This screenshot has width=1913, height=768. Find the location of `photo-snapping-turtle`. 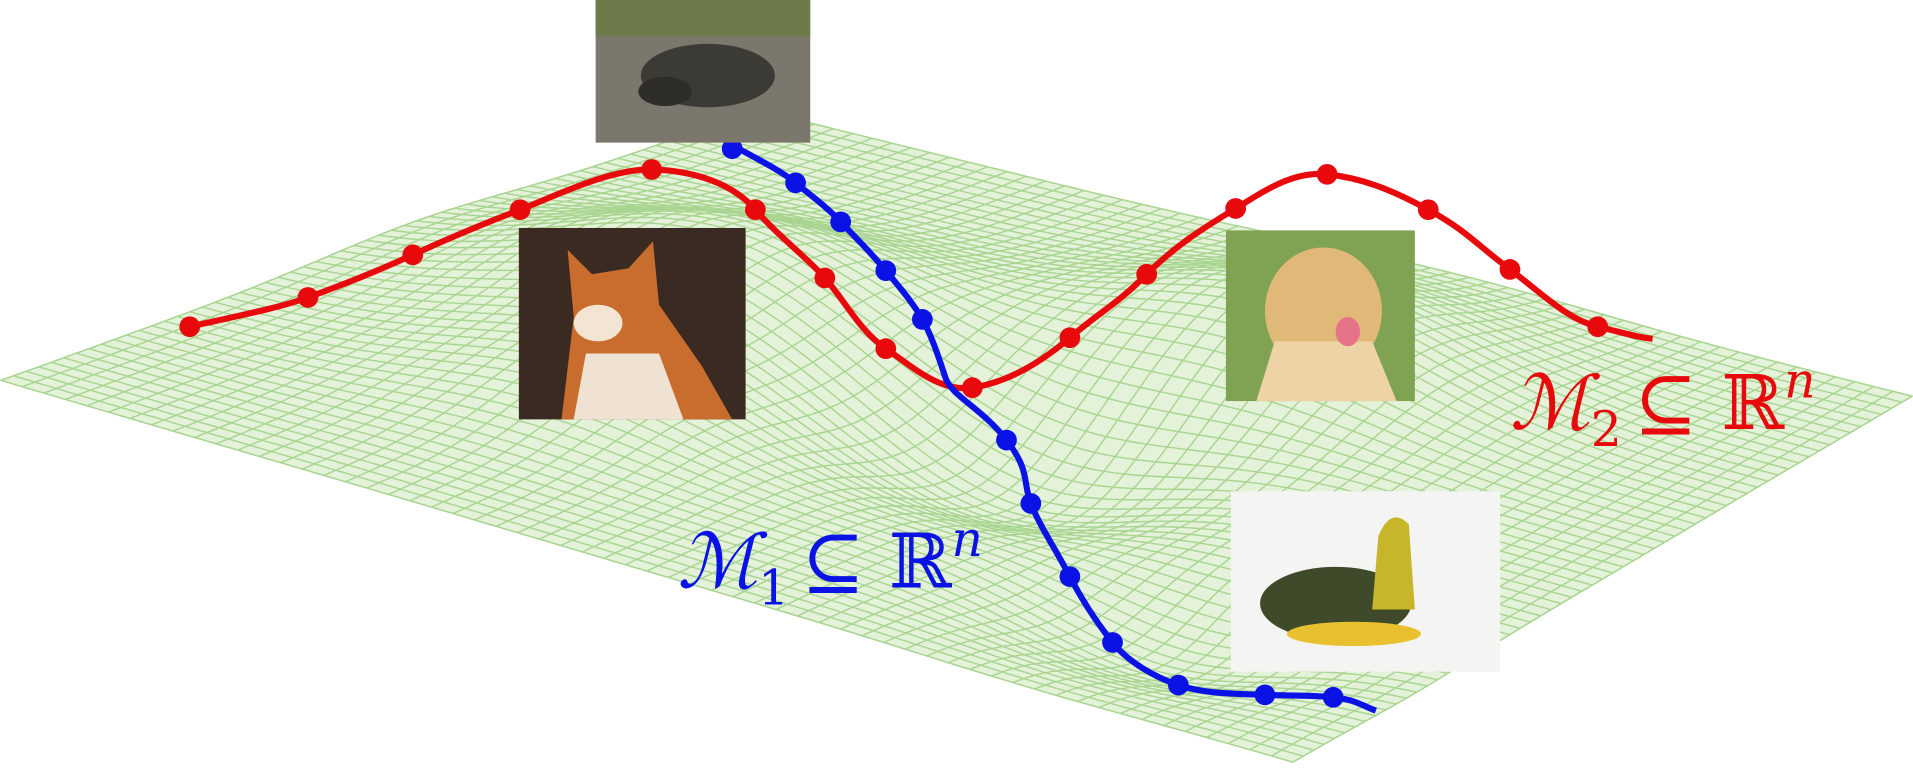

photo-snapping-turtle is located at coordinates (703, 71).